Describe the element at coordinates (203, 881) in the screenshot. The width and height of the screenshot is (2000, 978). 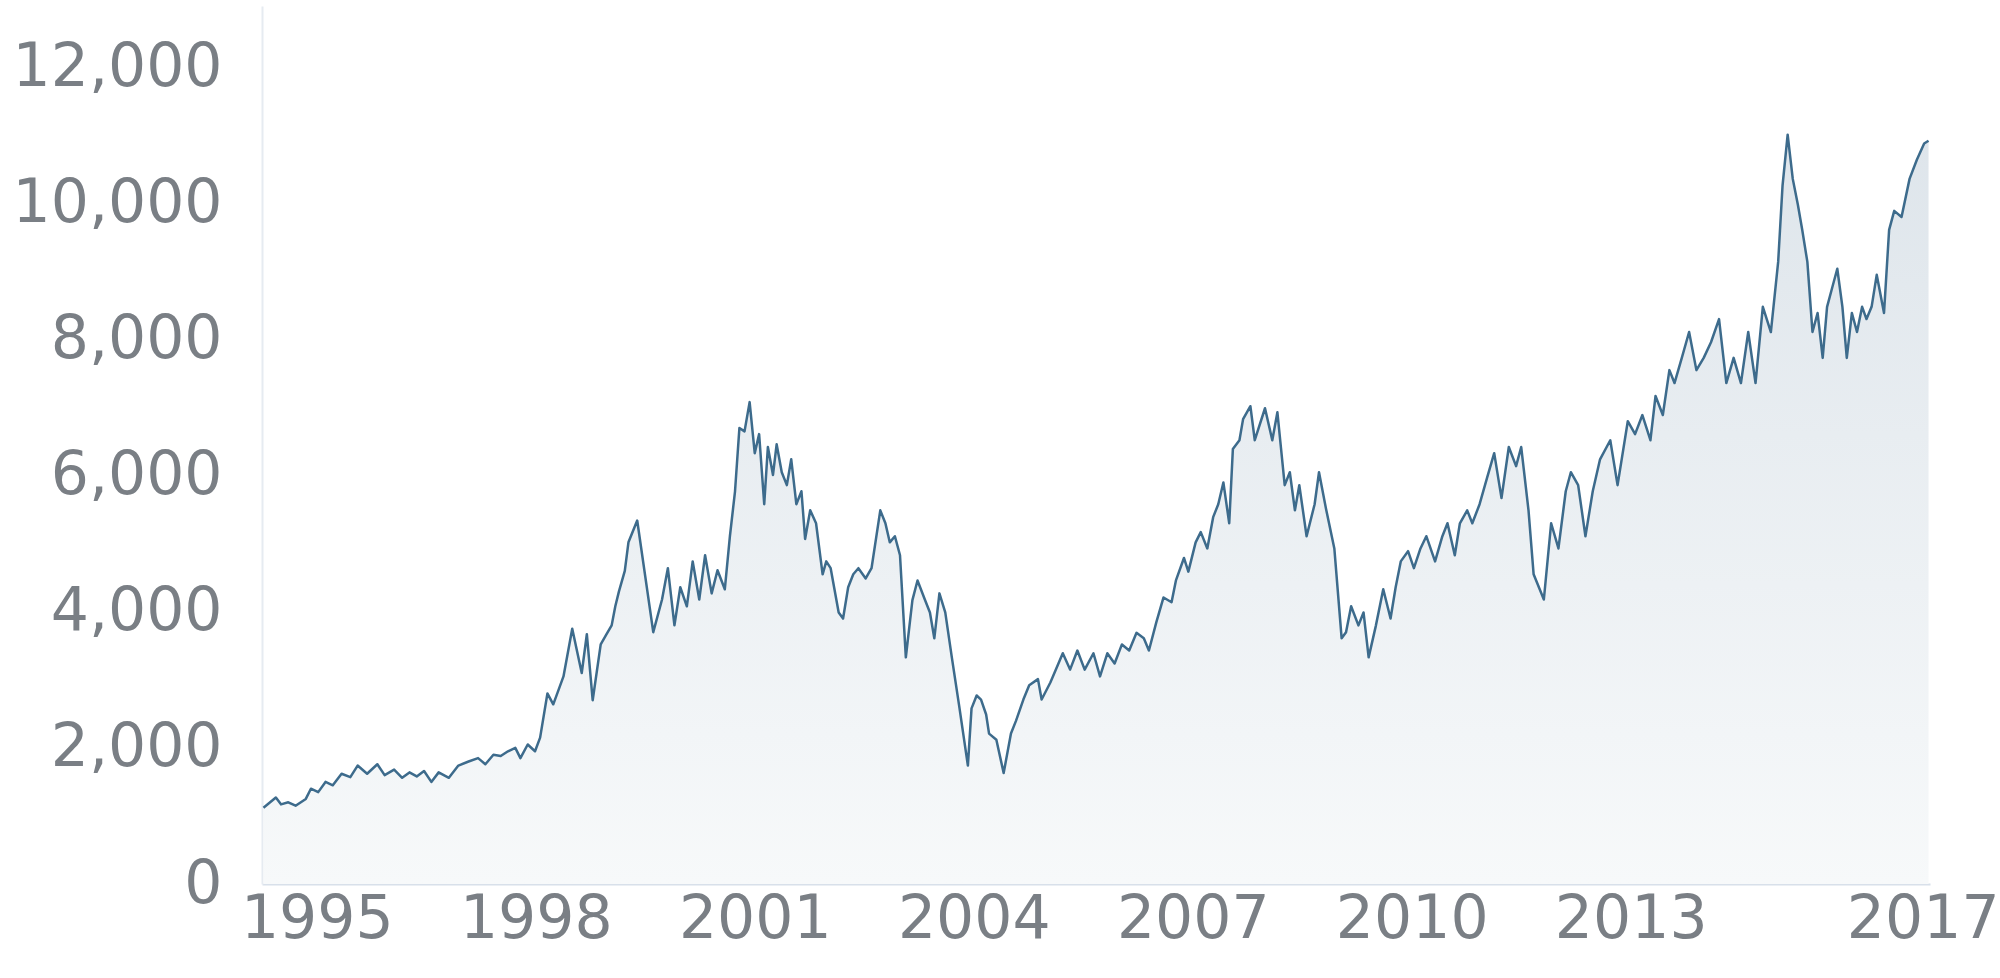
I see `y-tick-label: 0` at that location.